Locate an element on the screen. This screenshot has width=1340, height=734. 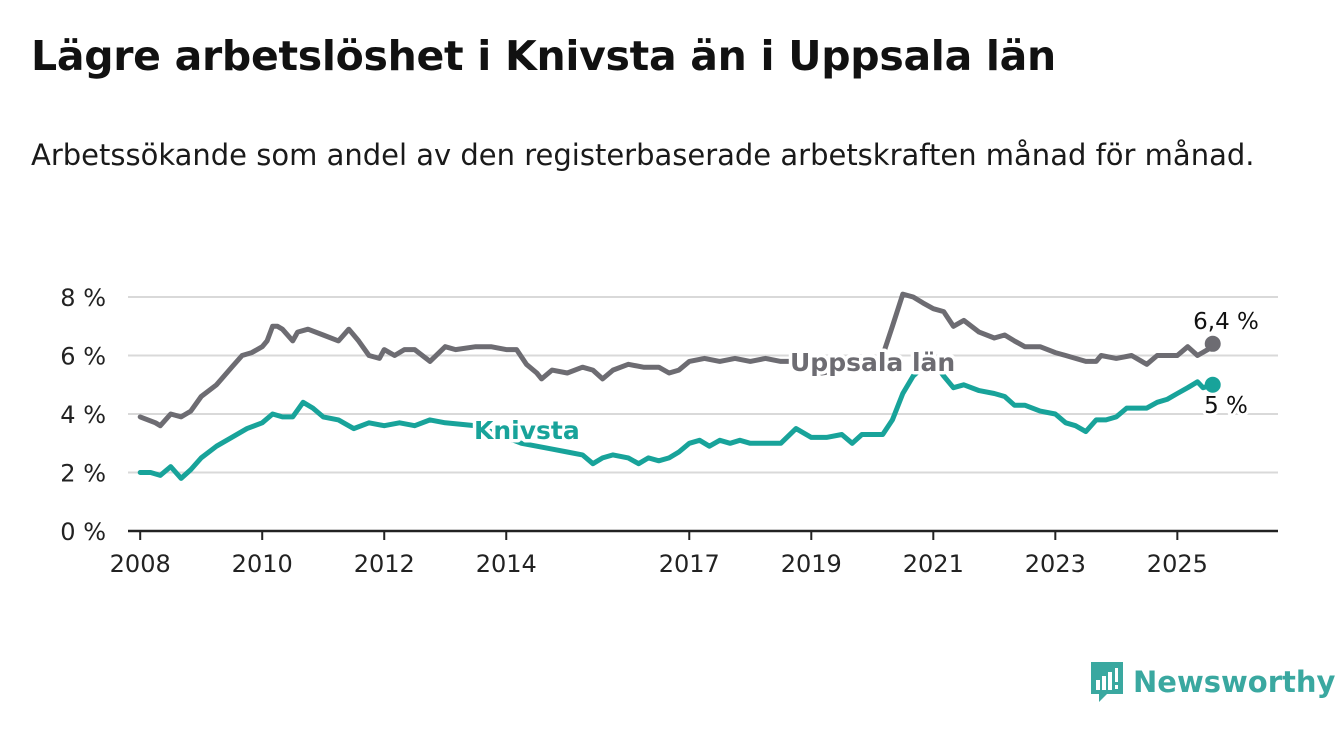
brand-name: Newsworthy is located at coordinates (1234, 682).